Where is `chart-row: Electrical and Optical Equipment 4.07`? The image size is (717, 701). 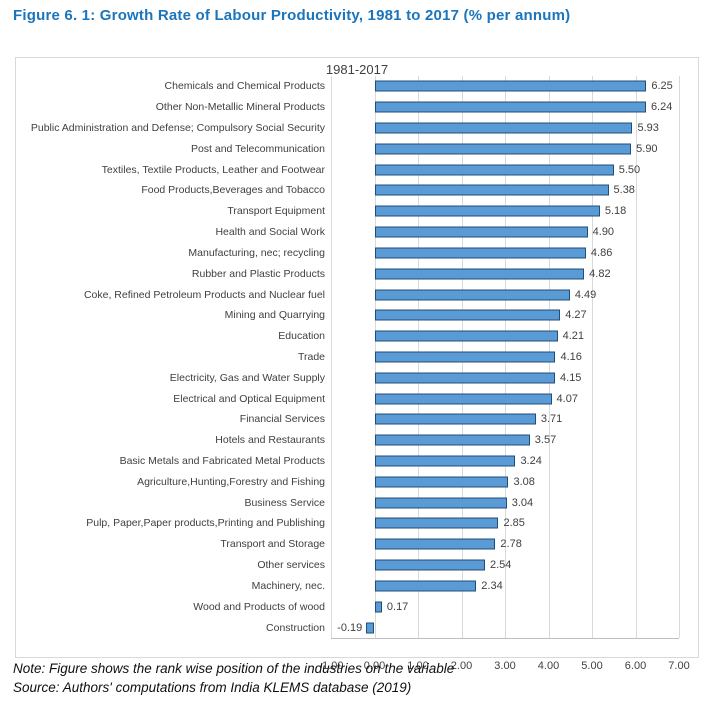
chart-row: Electrical and Optical Equipment 4.07 is located at coordinates (357, 398).